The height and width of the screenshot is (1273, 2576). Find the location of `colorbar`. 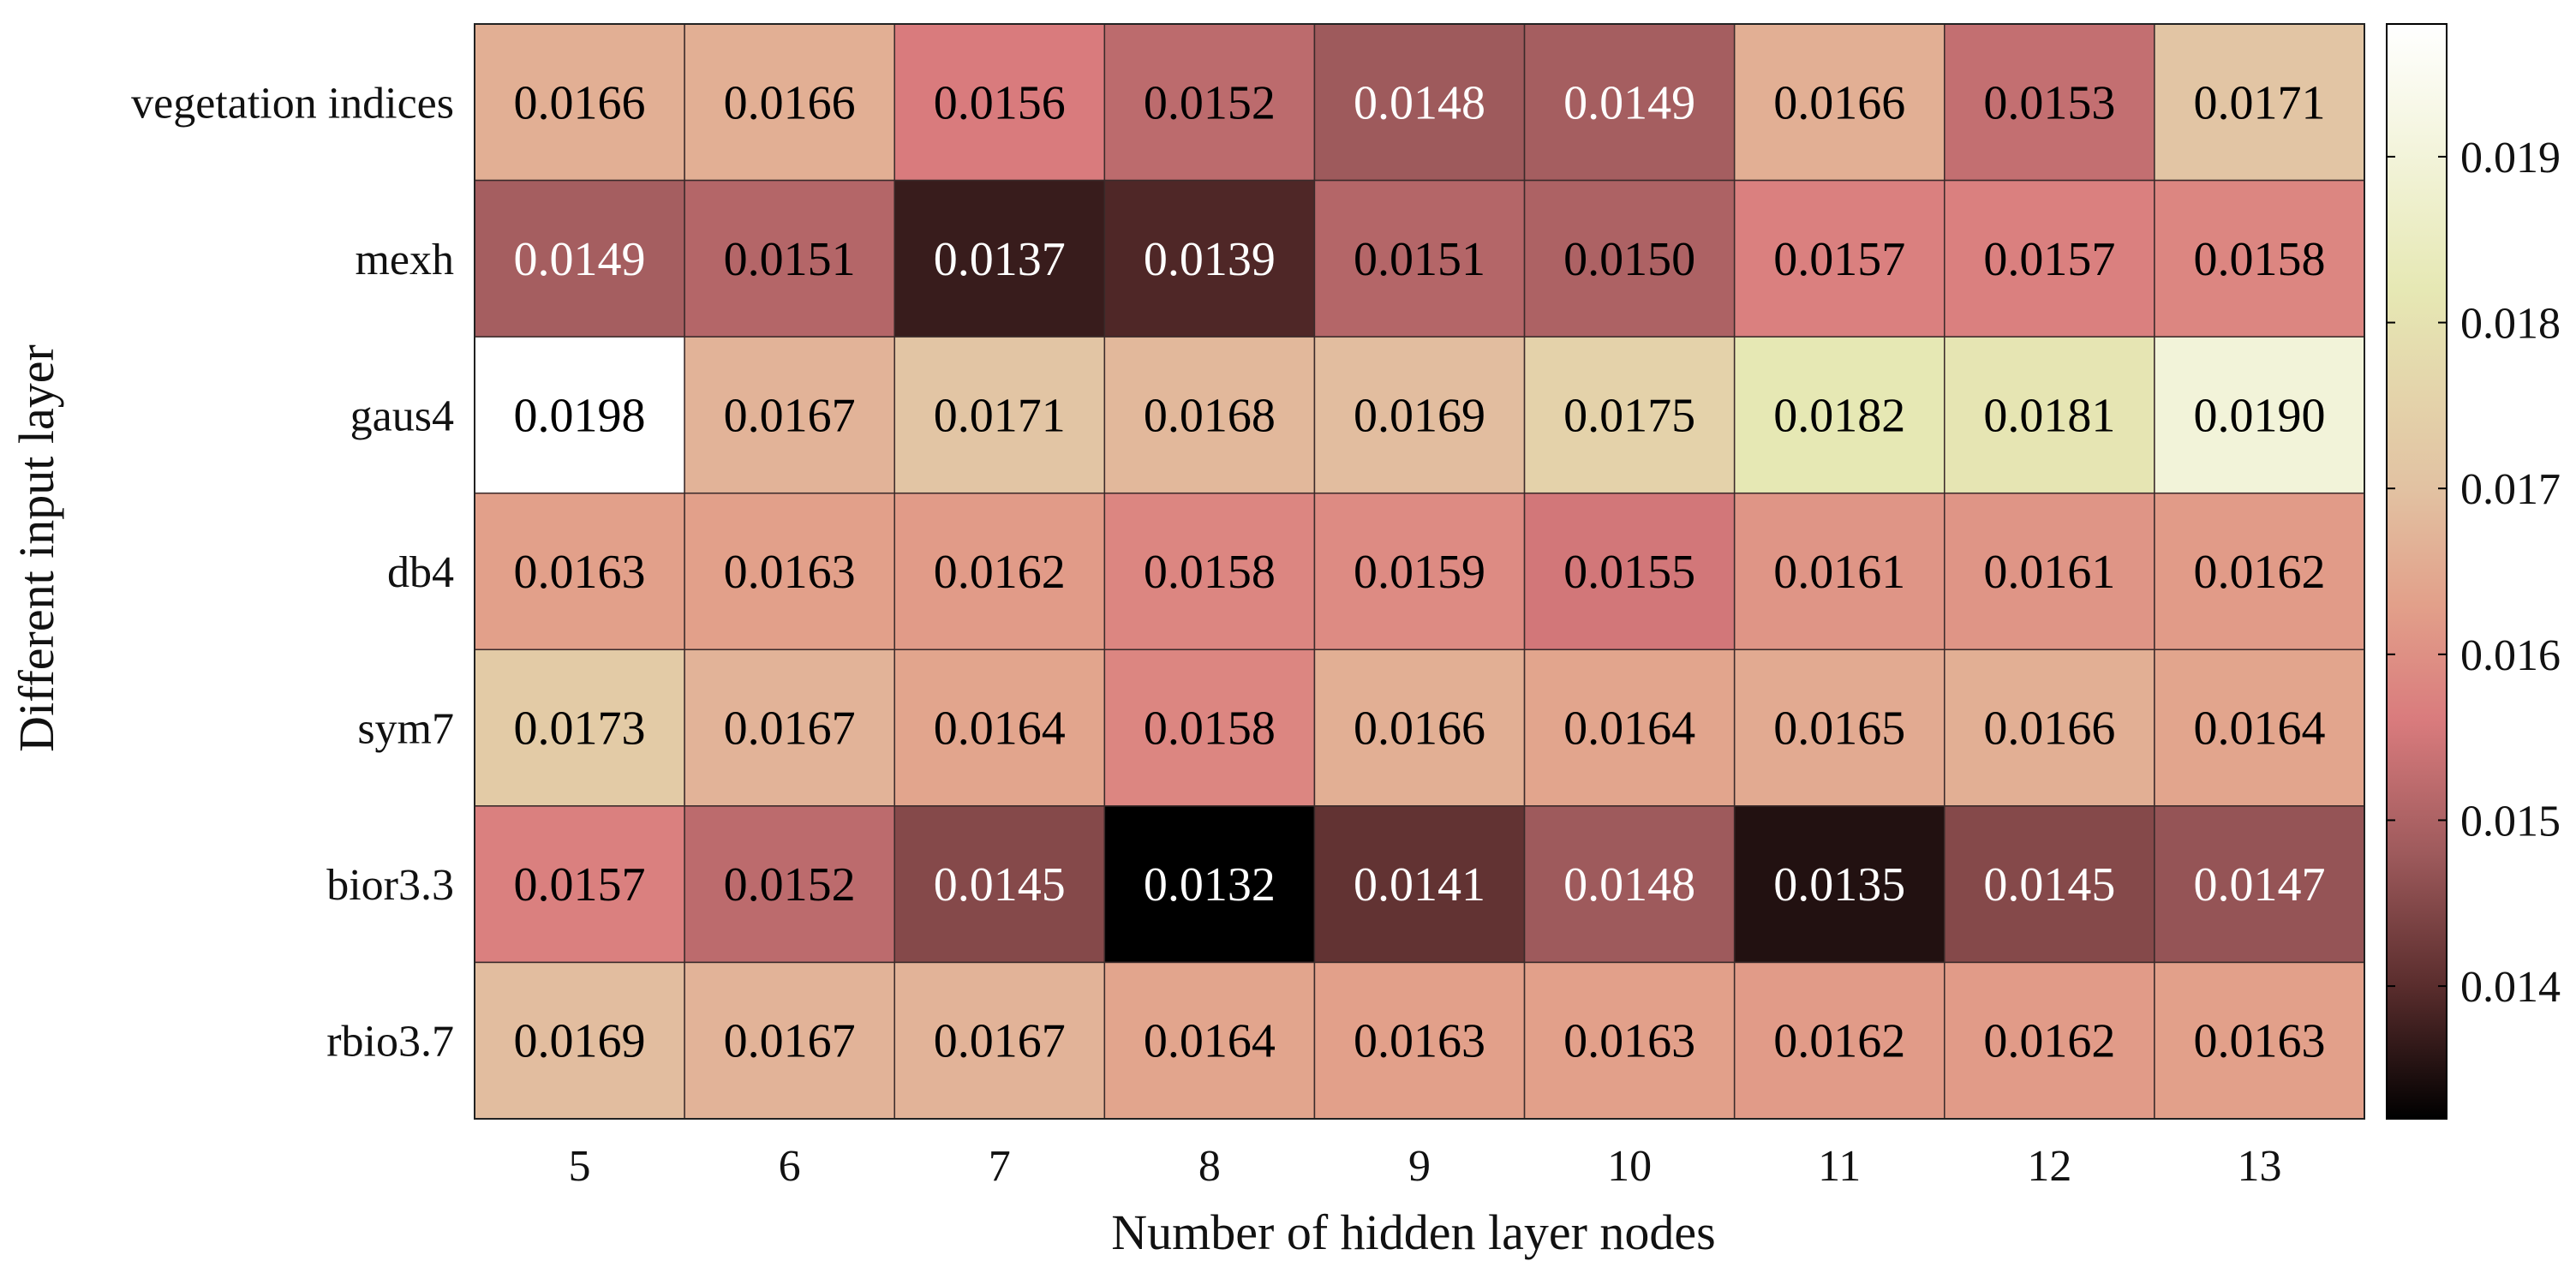

colorbar is located at coordinates (2417, 571).